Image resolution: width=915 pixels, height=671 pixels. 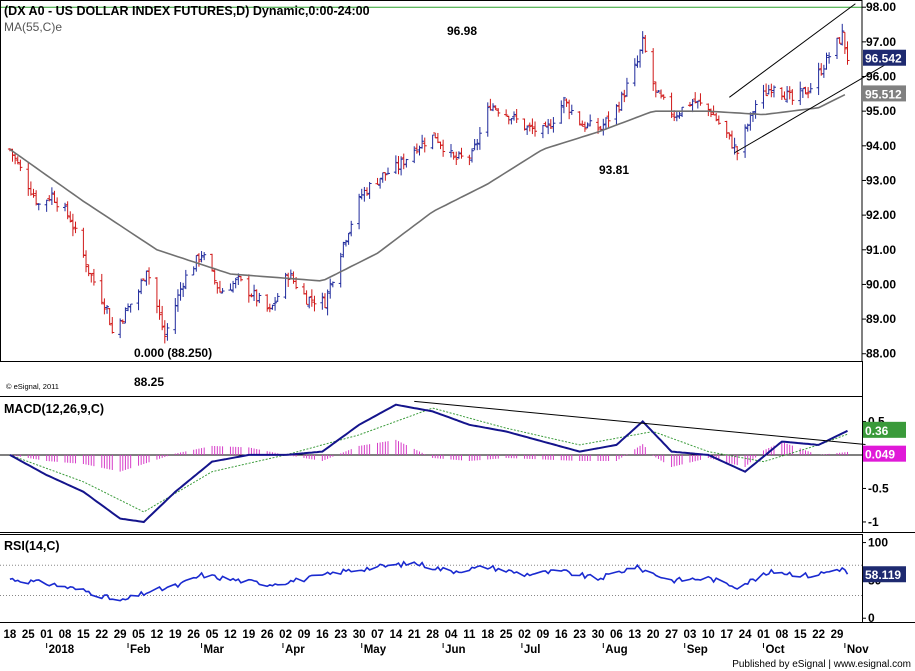 What do you see at coordinates (616, 650) in the screenshot?
I see `date-month-label: Aug` at bounding box center [616, 650].